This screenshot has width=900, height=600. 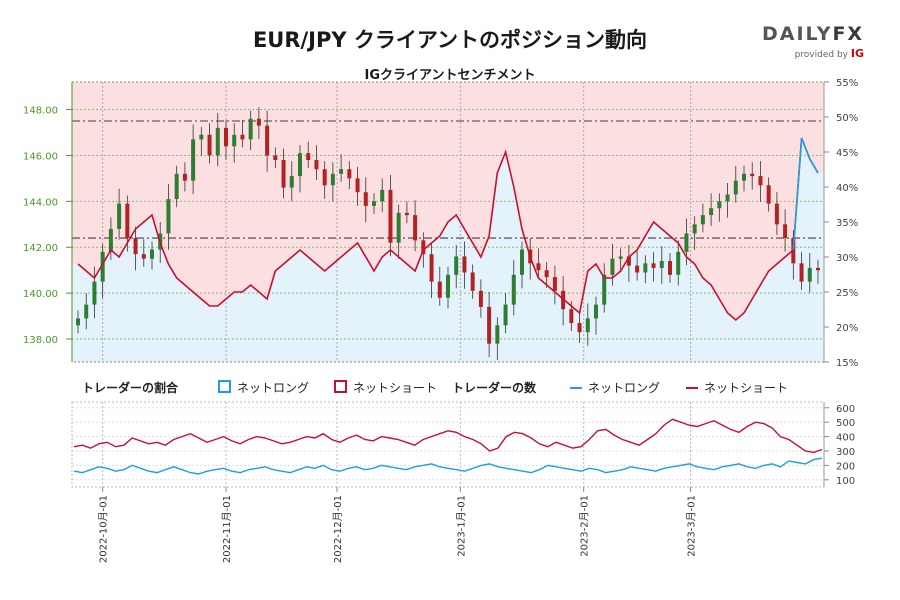 What do you see at coordinates (746, 388) in the screenshot?
I see `legend-short-count-label: ネットショート` at bounding box center [746, 388].